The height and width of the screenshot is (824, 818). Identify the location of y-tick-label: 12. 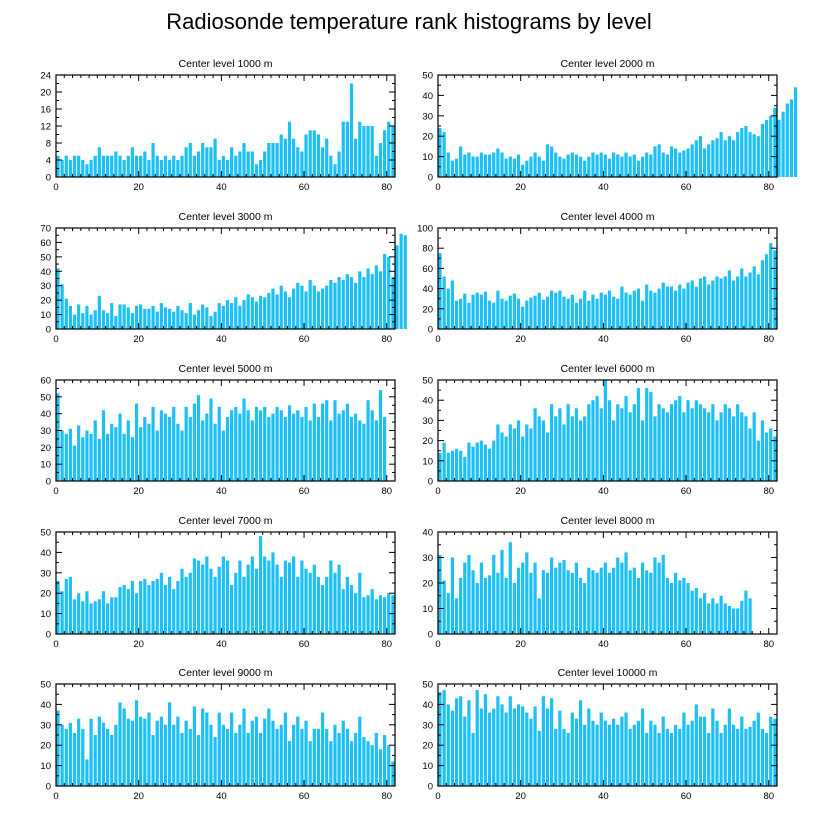
(45, 127).